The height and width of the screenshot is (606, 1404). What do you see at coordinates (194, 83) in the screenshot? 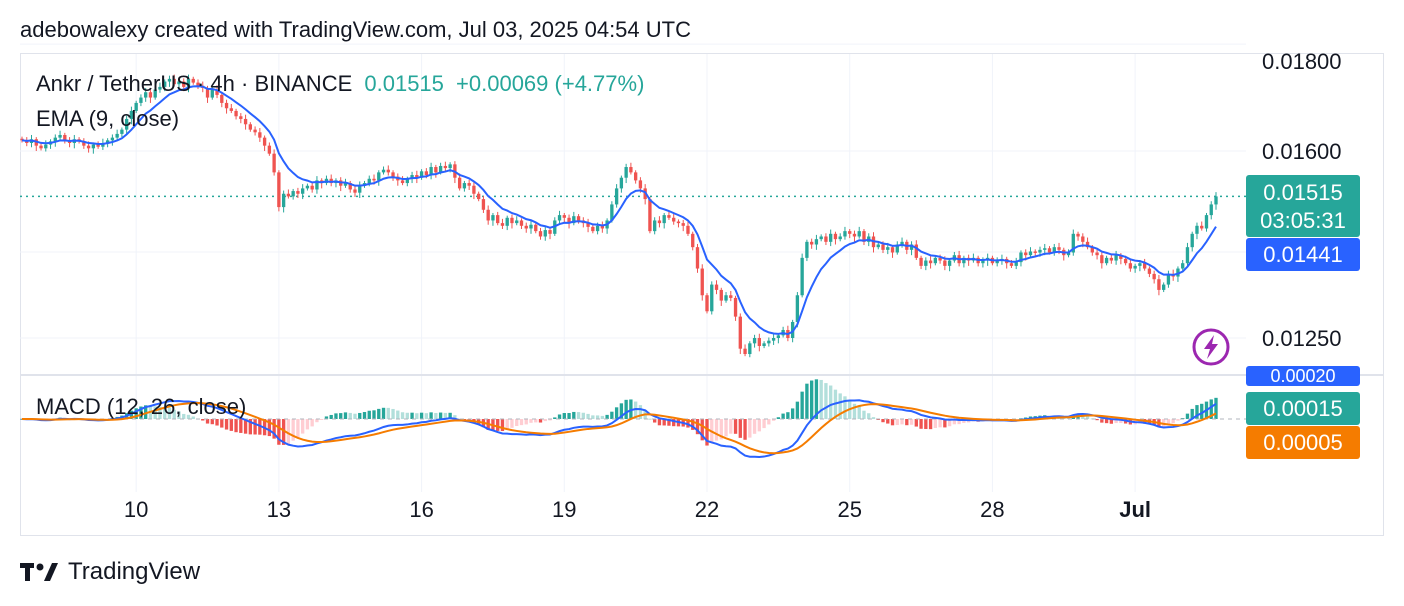
I see `symbol-label: Ankr / TetherUS · 4h · BINANCE` at bounding box center [194, 83].